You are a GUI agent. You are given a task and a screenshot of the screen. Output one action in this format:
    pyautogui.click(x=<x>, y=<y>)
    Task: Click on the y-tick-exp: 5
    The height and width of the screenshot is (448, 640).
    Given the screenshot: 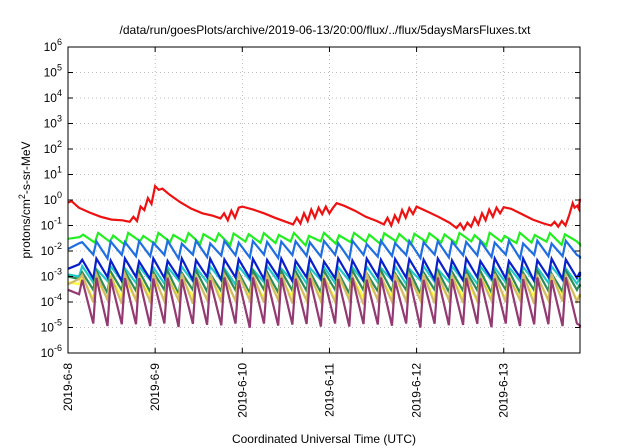 What is the action you would take?
    pyautogui.click(x=59, y=68)
    